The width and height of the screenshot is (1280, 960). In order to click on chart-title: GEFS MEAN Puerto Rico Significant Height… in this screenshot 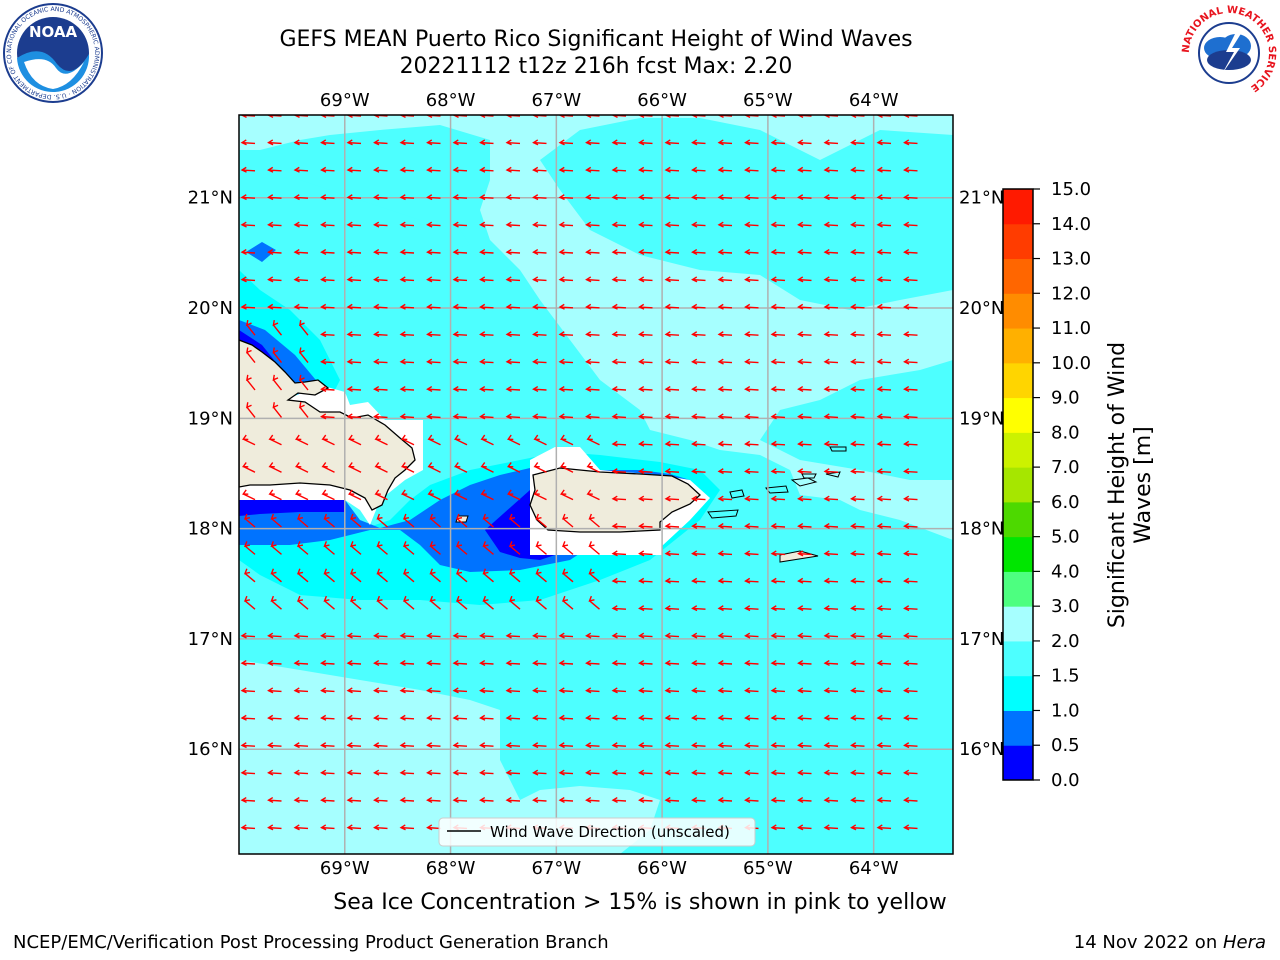, I will do `click(596, 39)`.